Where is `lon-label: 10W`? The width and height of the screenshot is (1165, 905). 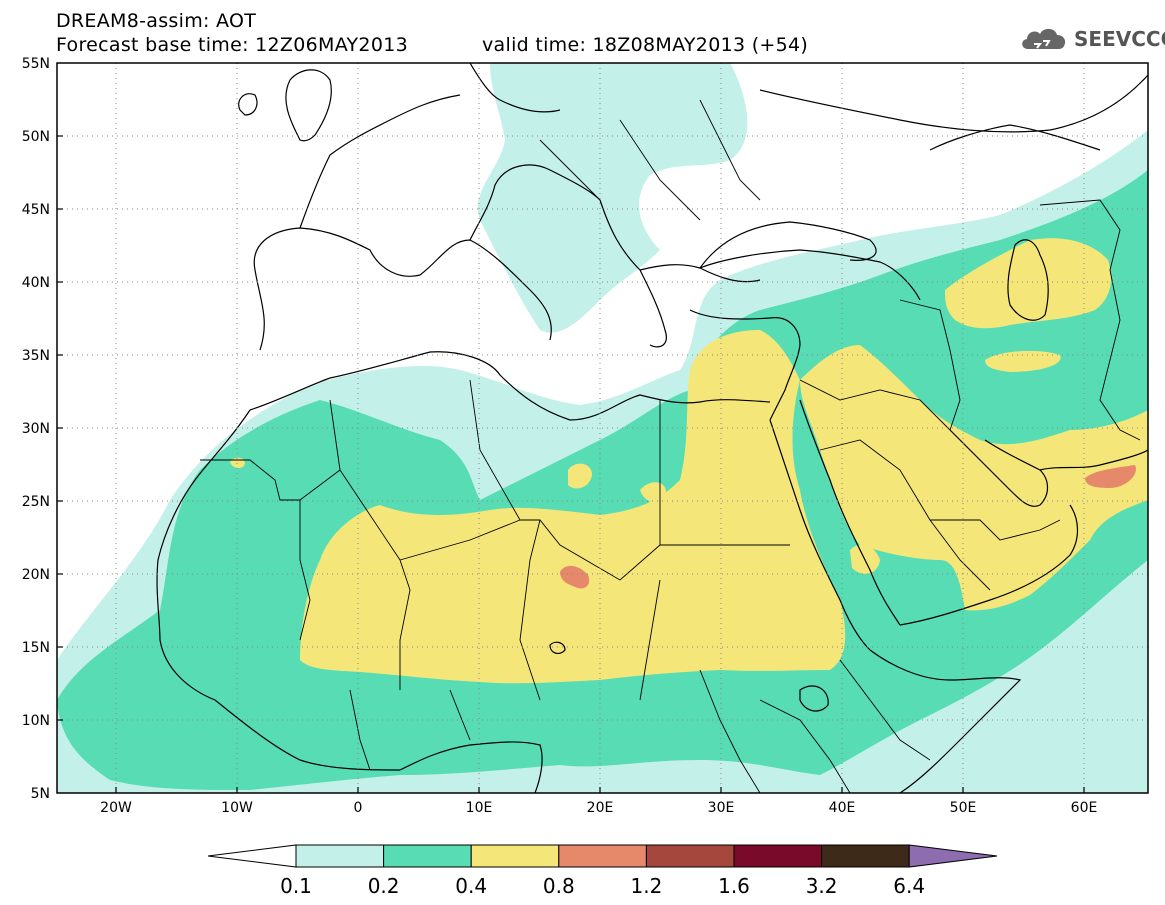
lon-label: 10W is located at coordinates (237, 808).